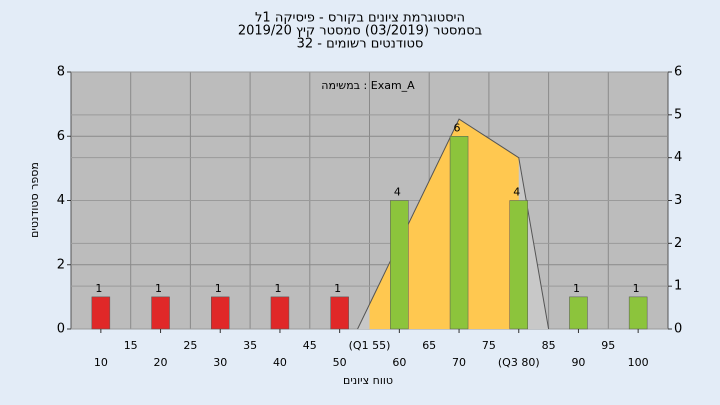 This screenshot has height=405, width=720. Describe the element at coordinates (519, 362) in the screenshot. I see `x-tick-label: (Q3 80)` at that location.